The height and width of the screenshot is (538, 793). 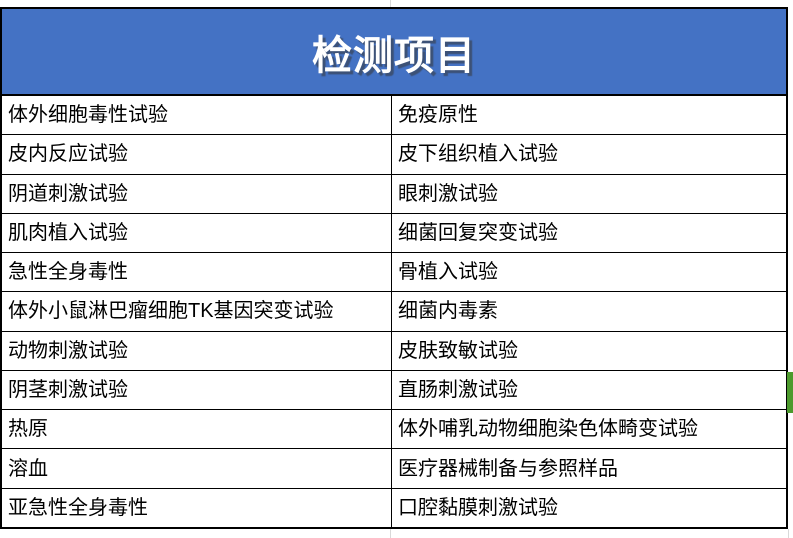 What do you see at coordinates (394, 55) in the screenshot?
I see `table-title: 检测项目` at bounding box center [394, 55].